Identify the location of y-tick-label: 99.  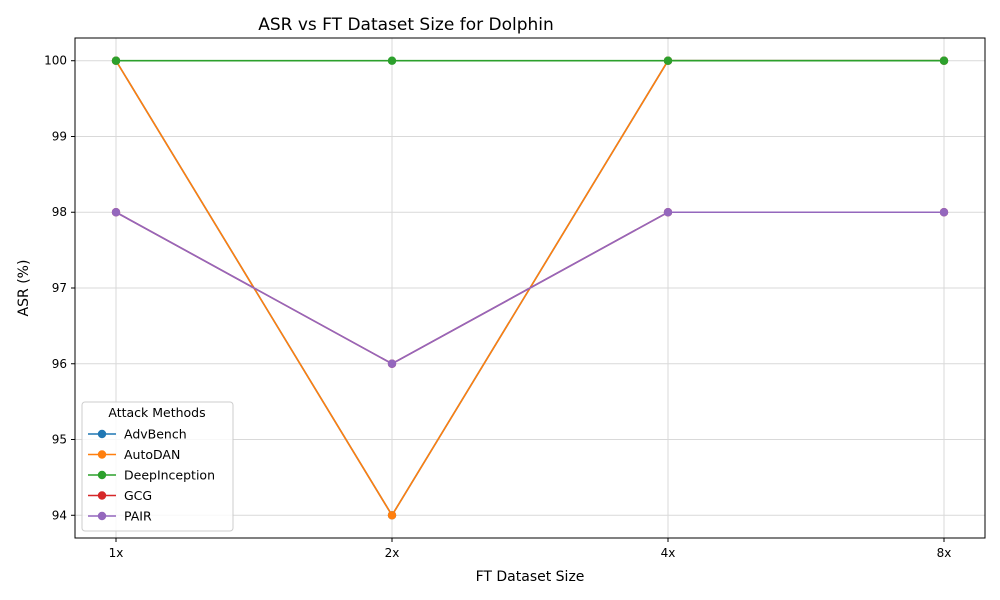
(59, 136).